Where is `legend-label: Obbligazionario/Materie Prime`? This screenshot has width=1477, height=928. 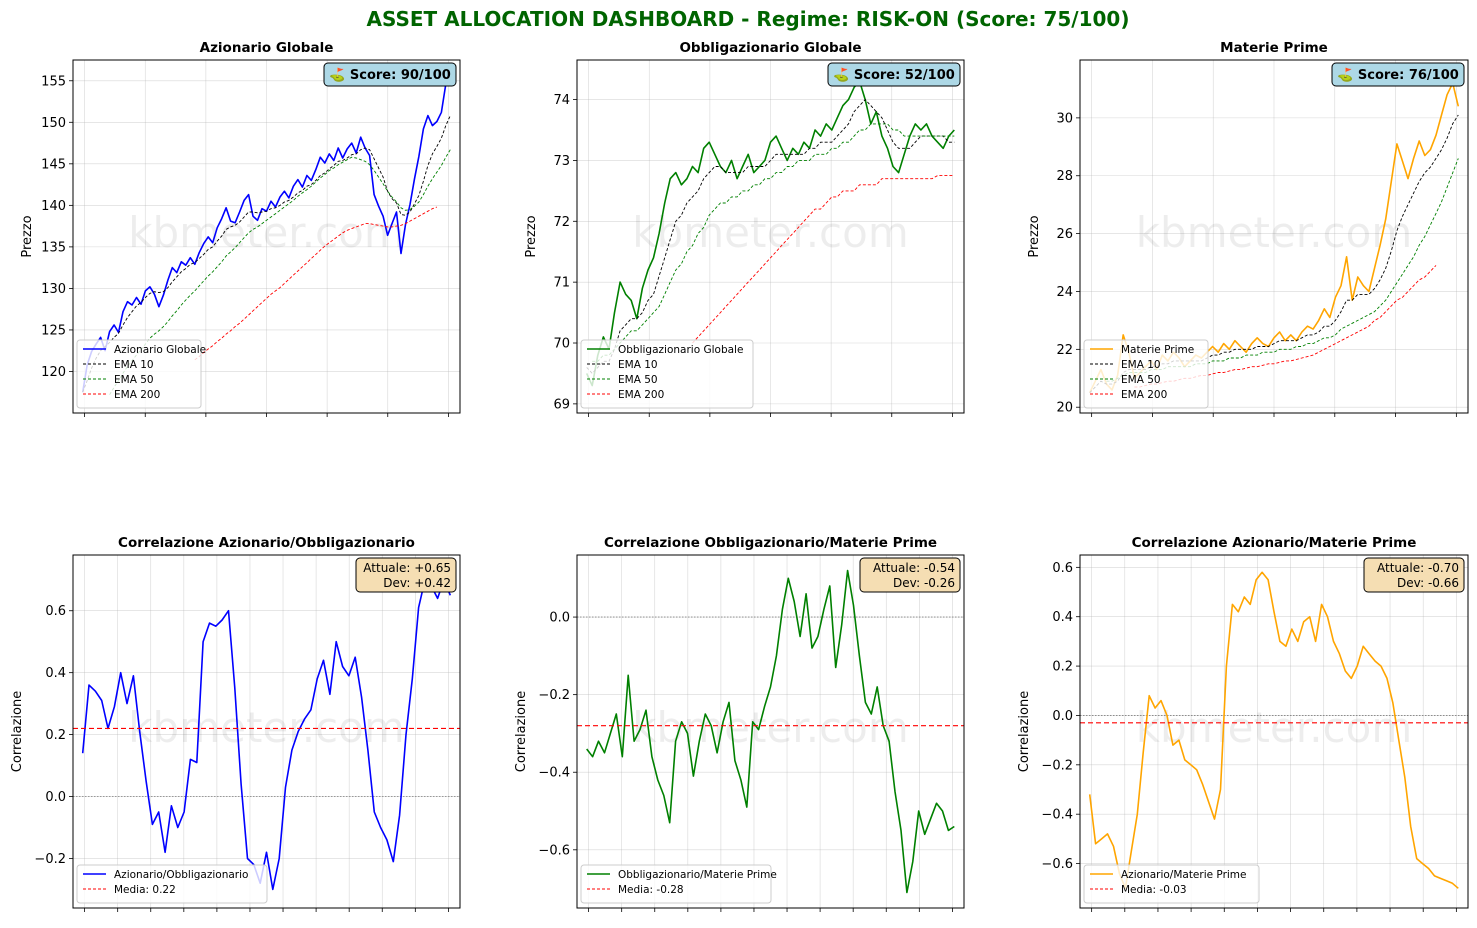
legend-label: Obbligazionario/Materie Prime is located at coordinates (697, 875).